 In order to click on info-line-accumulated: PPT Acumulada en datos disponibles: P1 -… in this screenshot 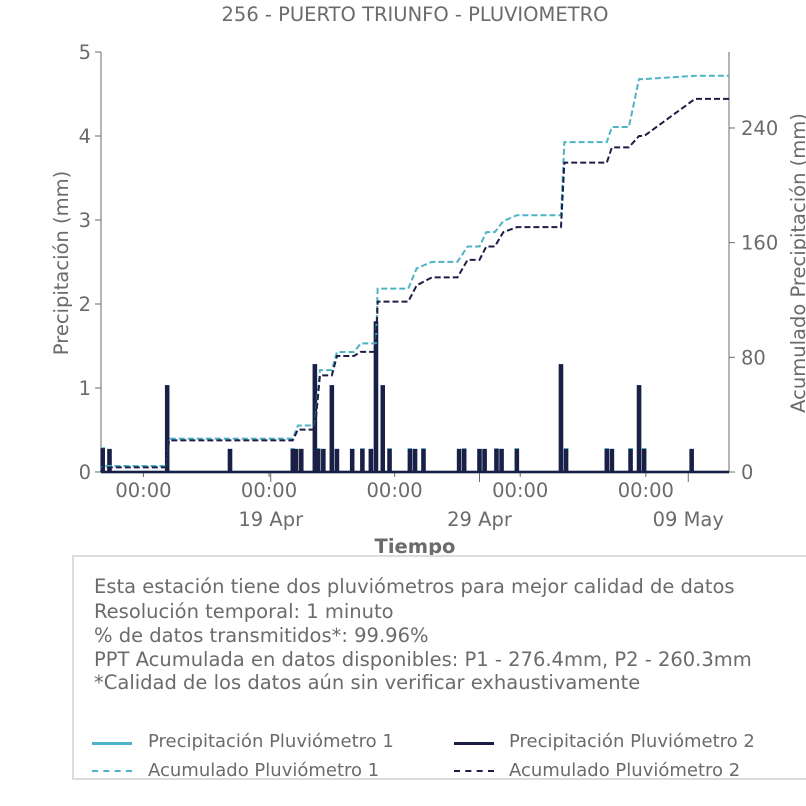, I will do `click(423, 659)`.